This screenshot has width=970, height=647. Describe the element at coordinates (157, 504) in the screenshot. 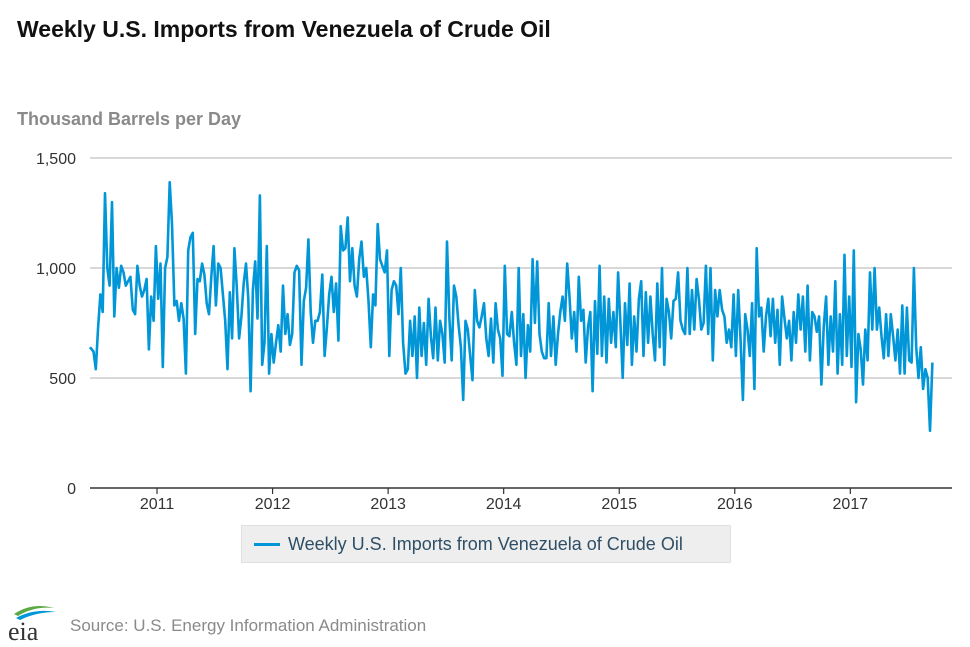

I see `x-tick-label: 2011` at that location.